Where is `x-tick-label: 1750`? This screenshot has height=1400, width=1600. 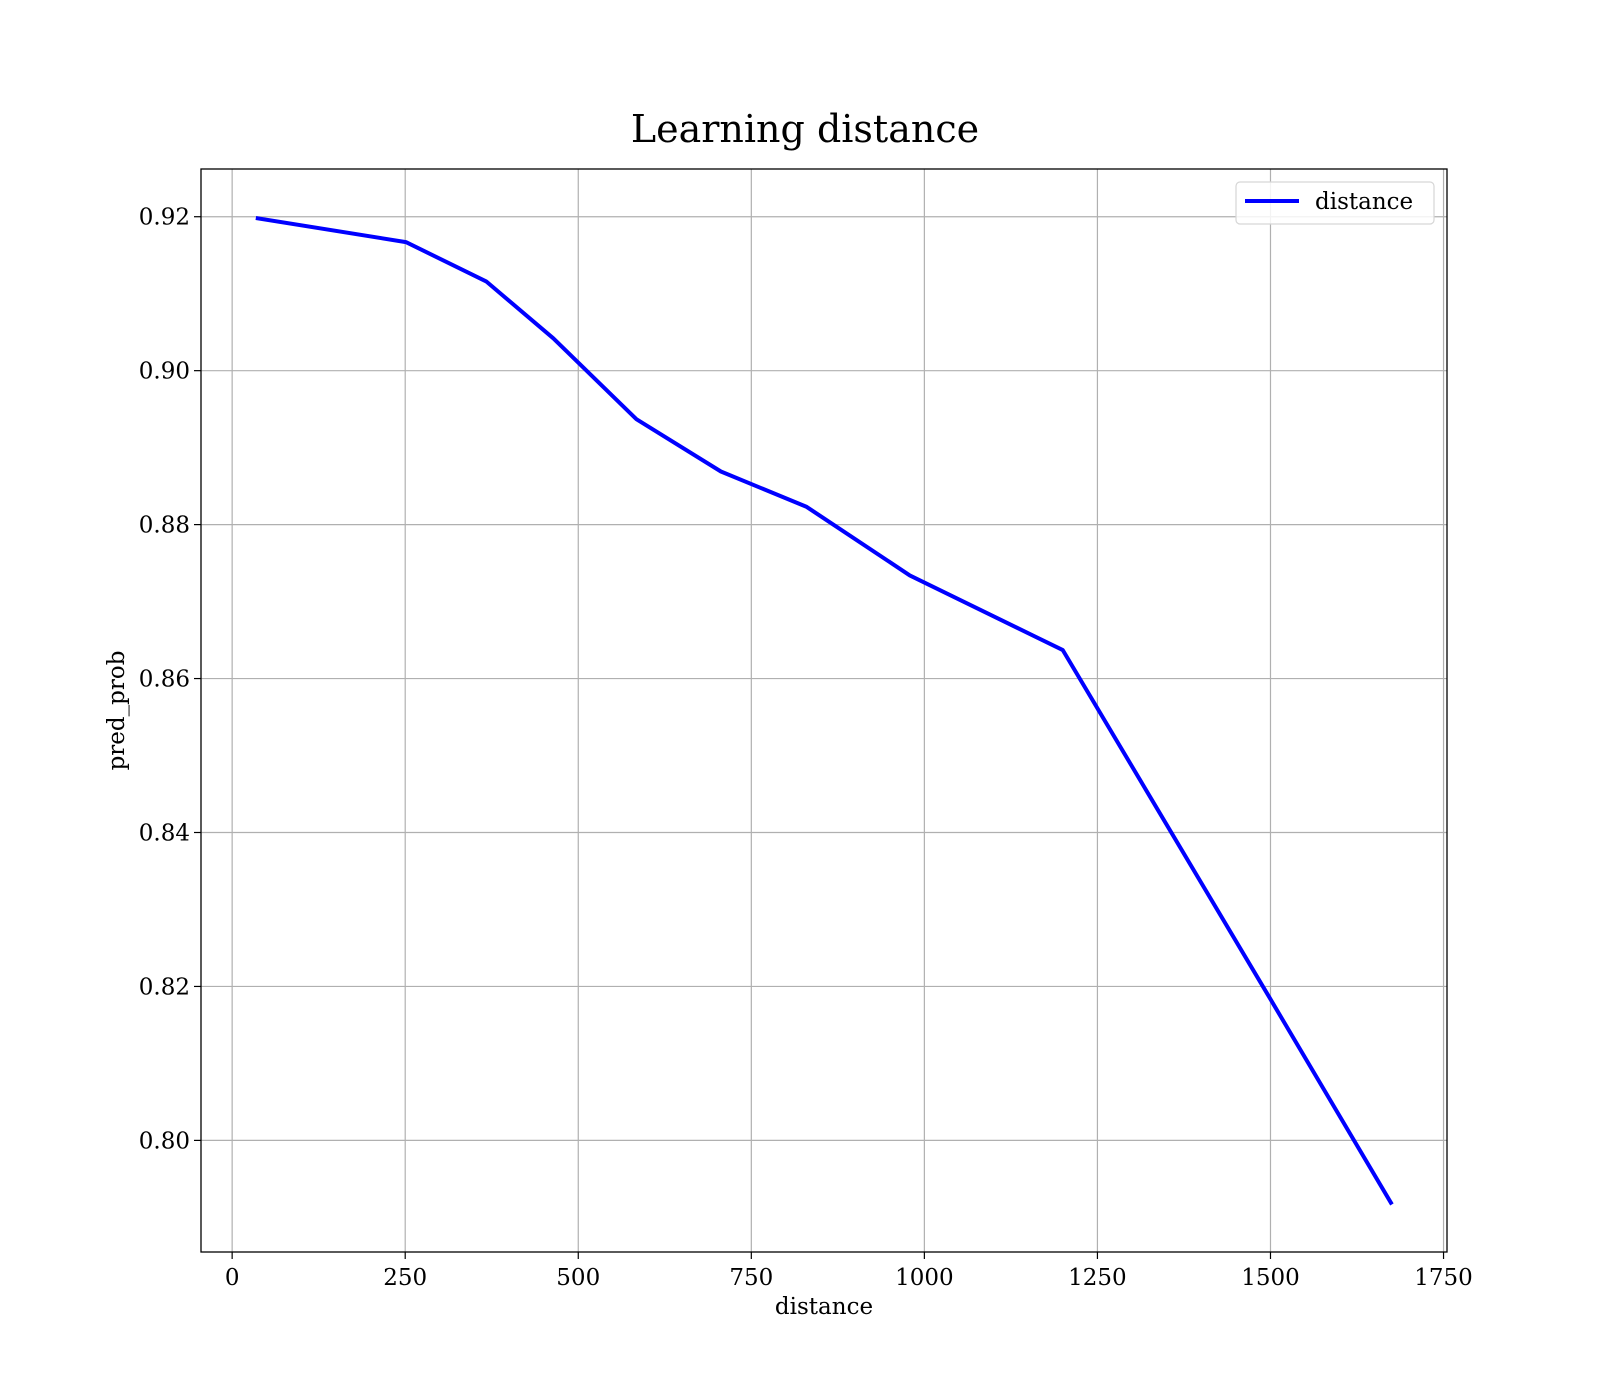 x-tick-label: 1750 is located at coordinates (1443, 1278).